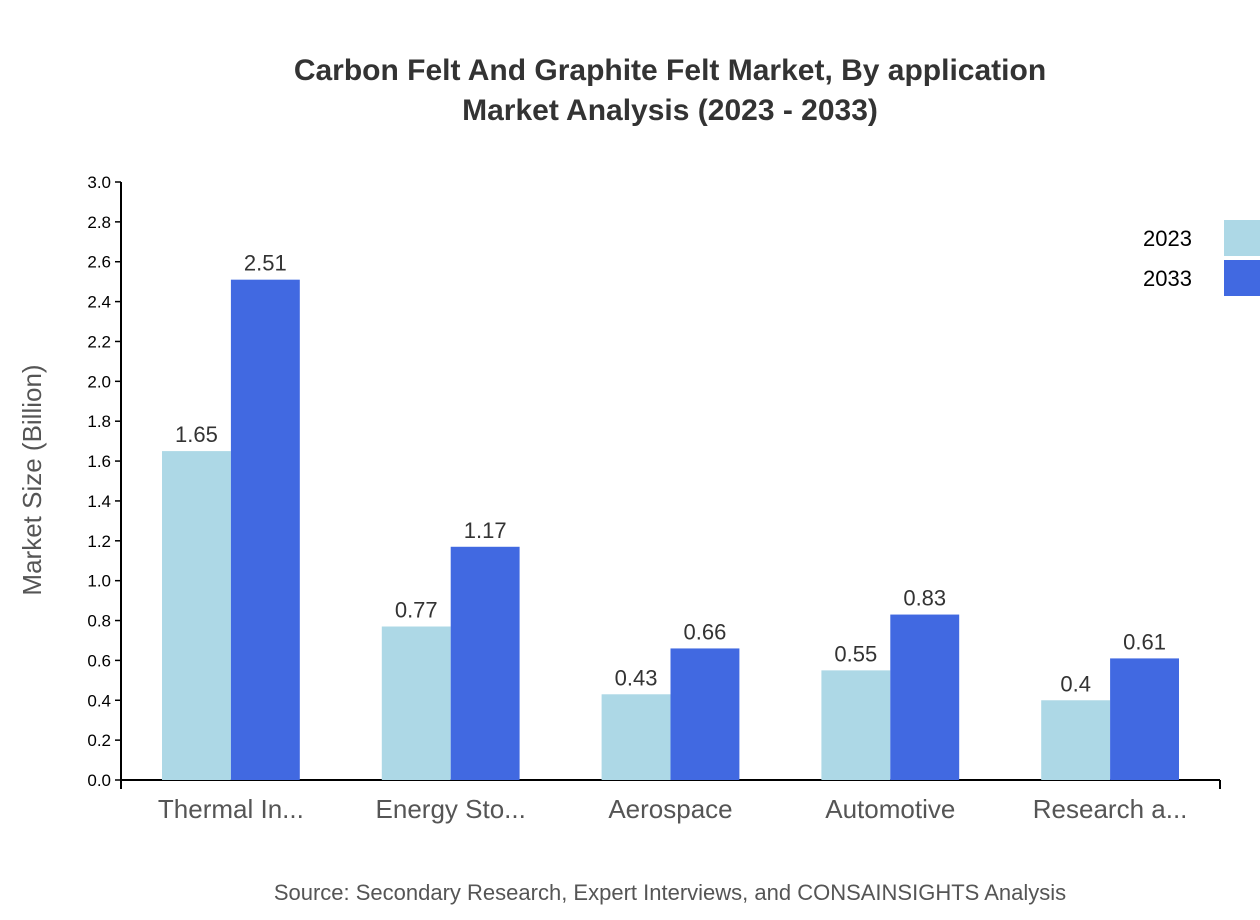 The image size is (1260, 920). What do you see at coordinates (855, 653) in the screenshot?
I see `data-label: 0.55` at bounding box center [855, 653].